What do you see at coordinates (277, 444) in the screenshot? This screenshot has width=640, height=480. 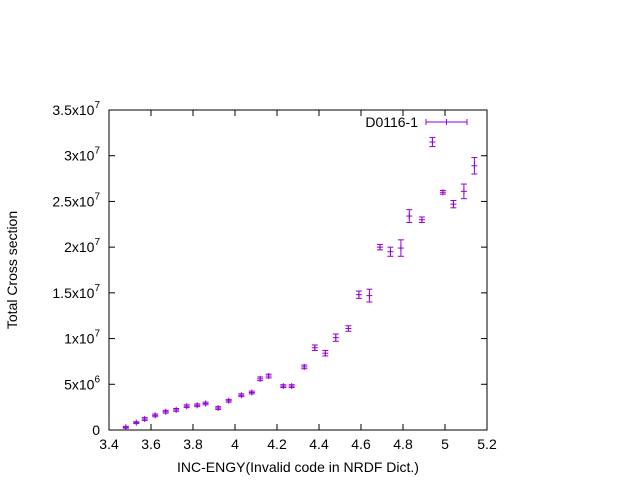 I see `x-tick-label: 4.2` at bounding box center [277, 444].